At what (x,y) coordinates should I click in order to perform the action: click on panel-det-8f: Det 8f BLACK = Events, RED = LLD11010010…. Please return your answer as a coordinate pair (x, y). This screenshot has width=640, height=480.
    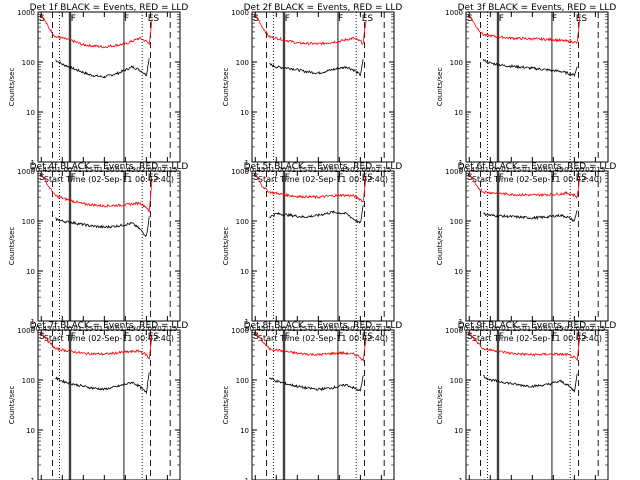
    Looking at the image, I should click on (312, 400).